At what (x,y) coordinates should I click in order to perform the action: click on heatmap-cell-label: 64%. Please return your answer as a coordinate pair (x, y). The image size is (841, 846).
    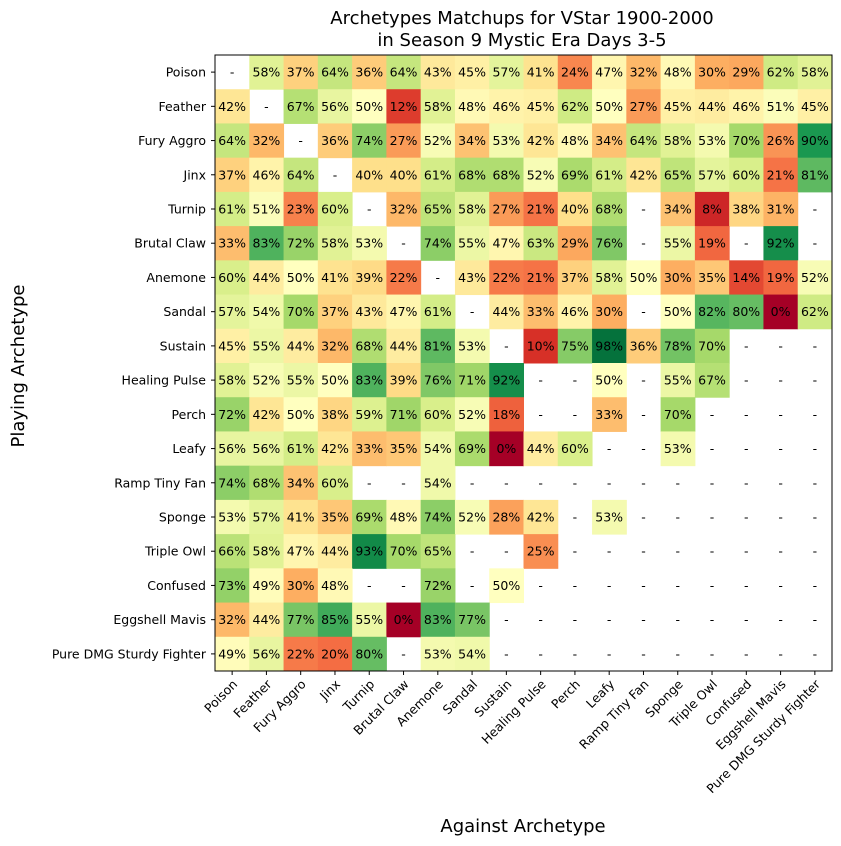
    Looking at the image, I should click on (232, 140).